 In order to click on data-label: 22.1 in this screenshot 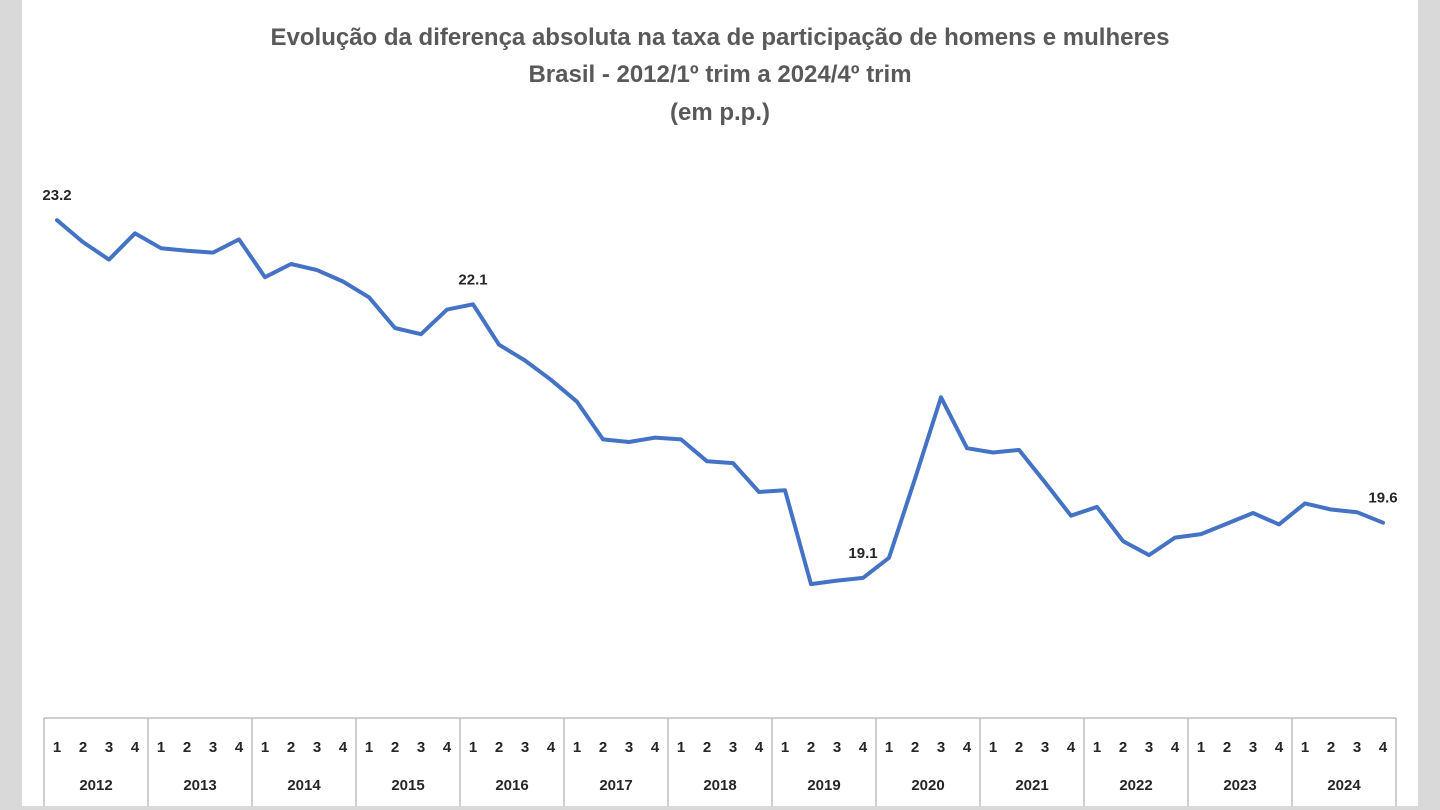, I will do `click(472, 279)`.